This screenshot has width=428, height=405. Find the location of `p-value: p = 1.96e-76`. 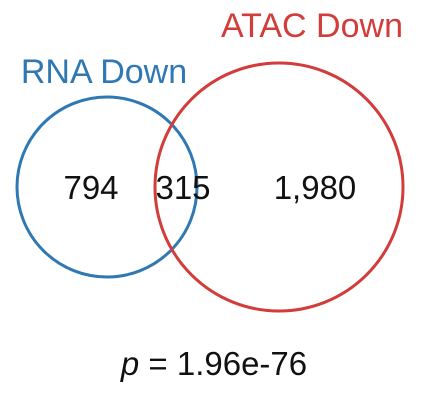

p-value: p = 1.96e-76 is located at coordinates (213, 363).